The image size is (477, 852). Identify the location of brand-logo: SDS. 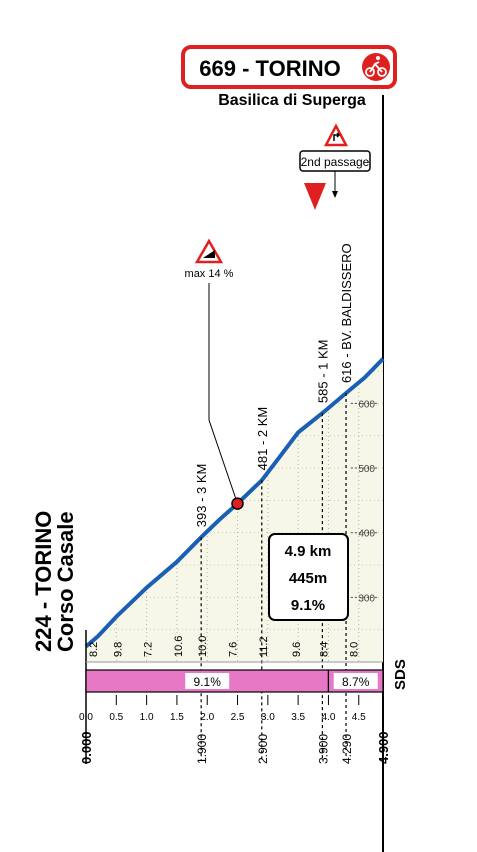
(400, 674).